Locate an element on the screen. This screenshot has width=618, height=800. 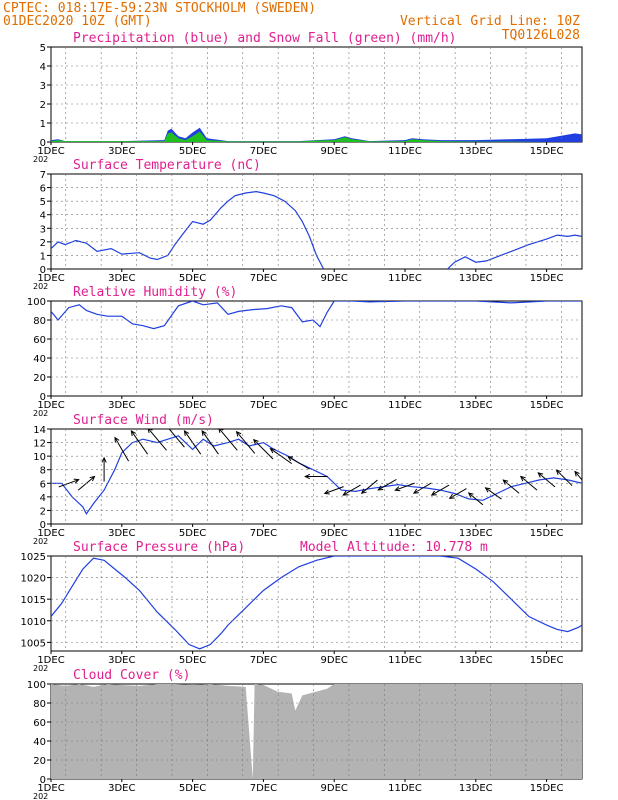
panel-annotation: Model Altitude: 10.778 m is located at coordinates (394, 547).